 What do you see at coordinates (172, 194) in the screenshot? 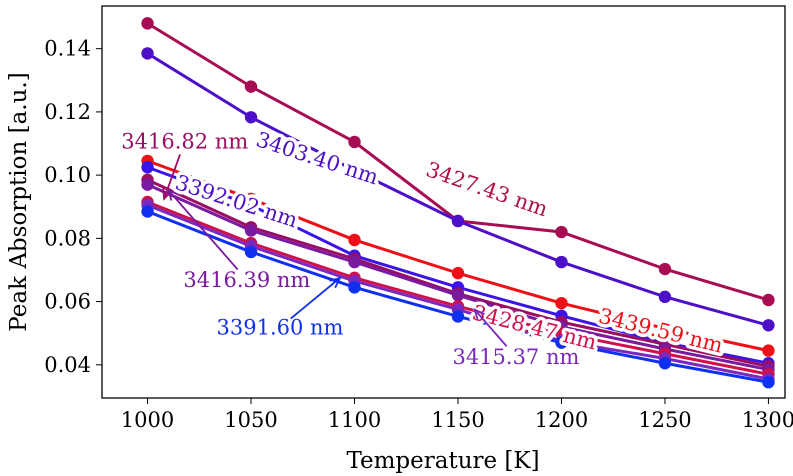
I see `annotation-arrowhead-3416-39-nm` at bounding box center [172, 194].